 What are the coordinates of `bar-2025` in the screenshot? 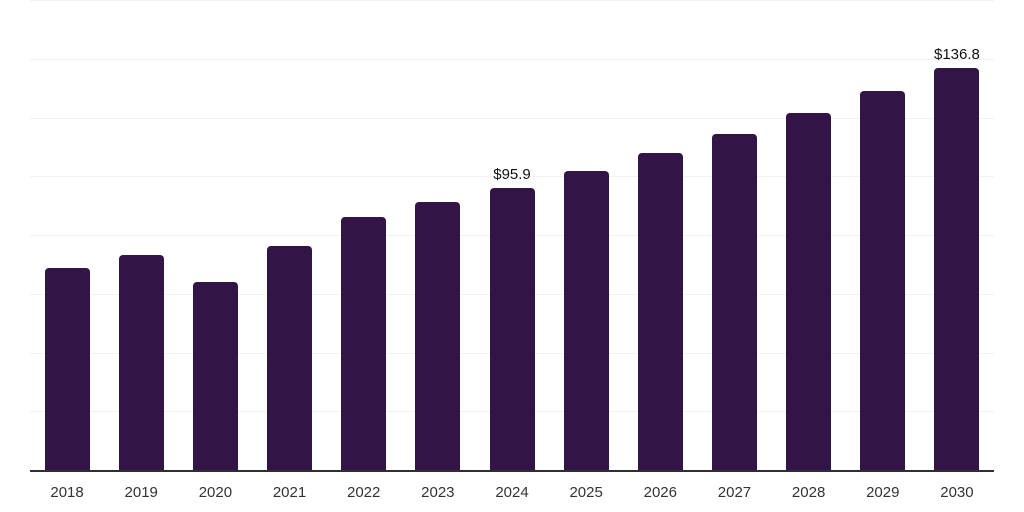 It's located at (586, 320).